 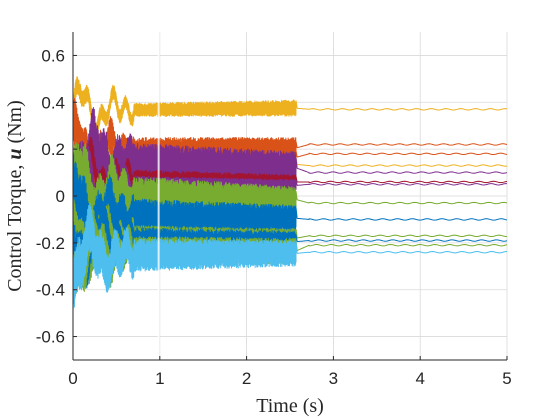 What do you see at coordinates (60, 196) in the screenshot?
I see `y-tick-label: 0` at bounding box center [60, 196].